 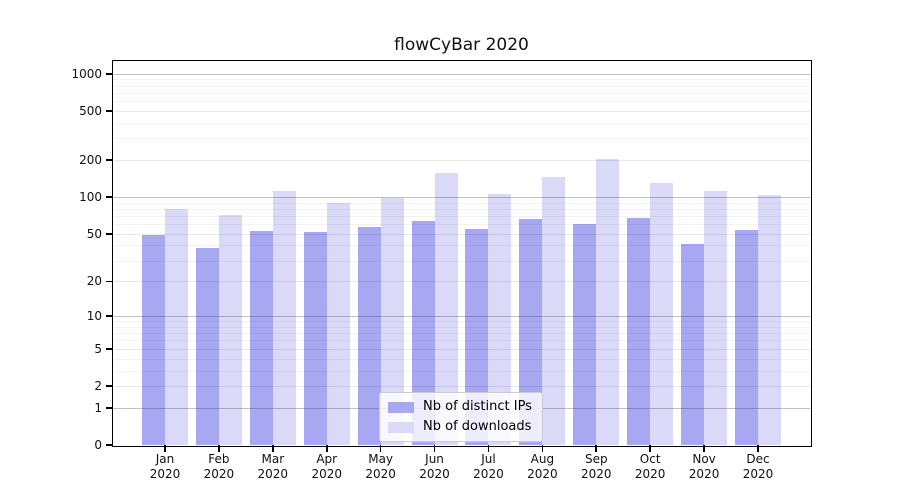 I want to click on y-tick-label-0: 0, so click(x=98, y=445).